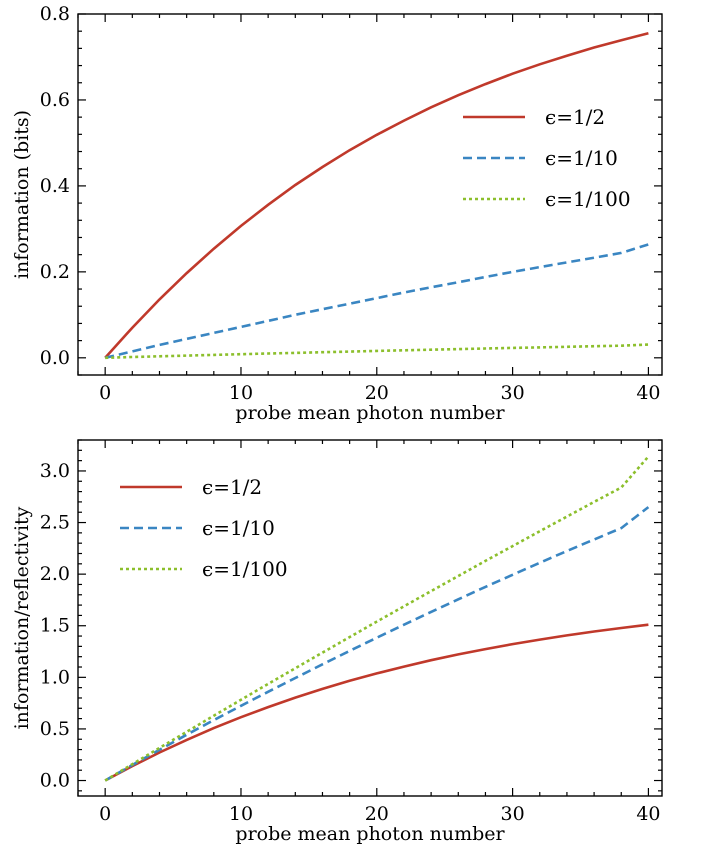 The width and height of the screenshot is (704, 855). What do you see at coordinates (55, 471) in the screenshot?
I see `y-tick-label: 3.0` at bounding box center [55, 471].